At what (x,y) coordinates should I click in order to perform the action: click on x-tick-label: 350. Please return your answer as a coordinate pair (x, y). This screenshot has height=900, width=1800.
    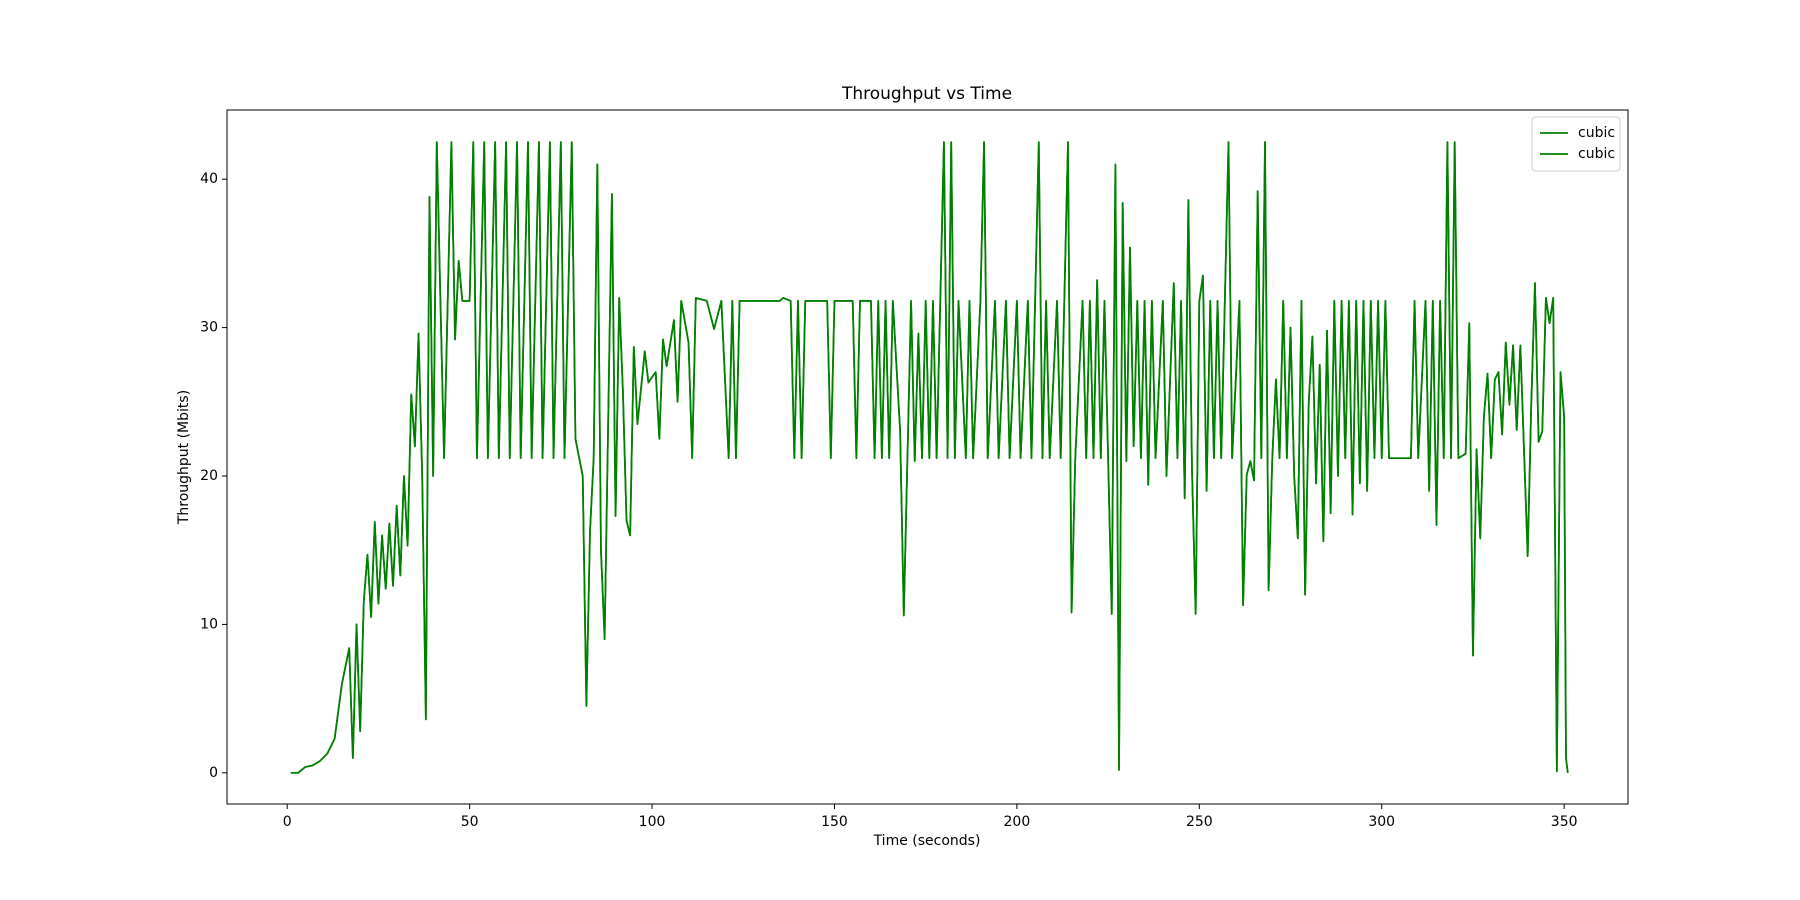
    Looking at the image, I should click on (1564, 822).